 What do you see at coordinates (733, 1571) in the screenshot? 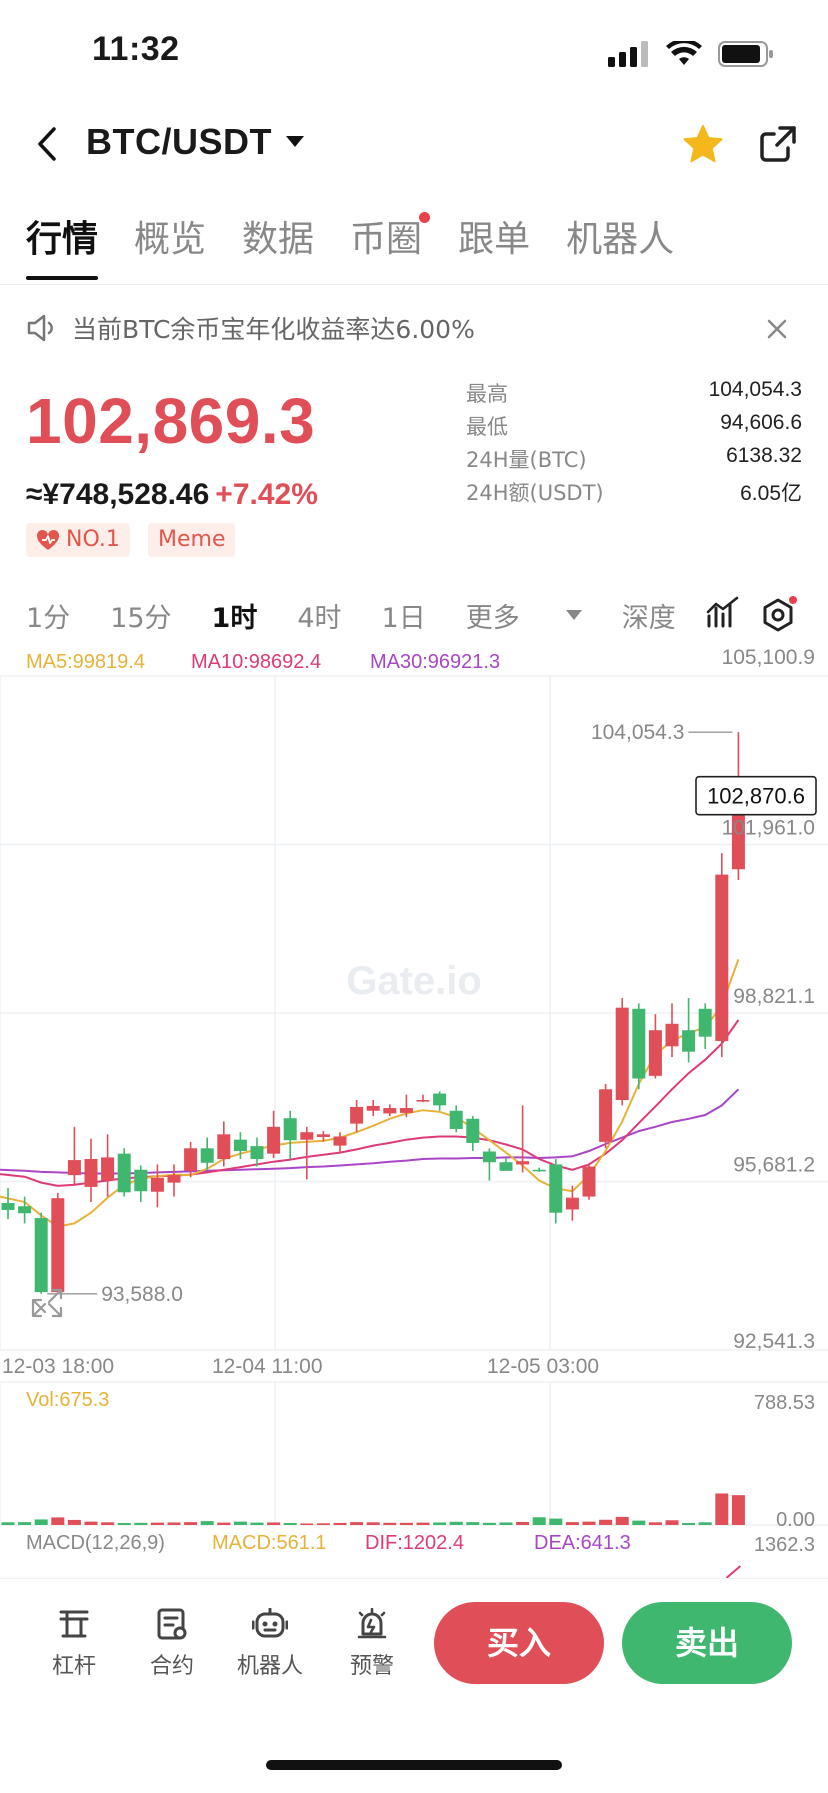
I see `dif-line-fragment` at bounding box center [733, 1571].